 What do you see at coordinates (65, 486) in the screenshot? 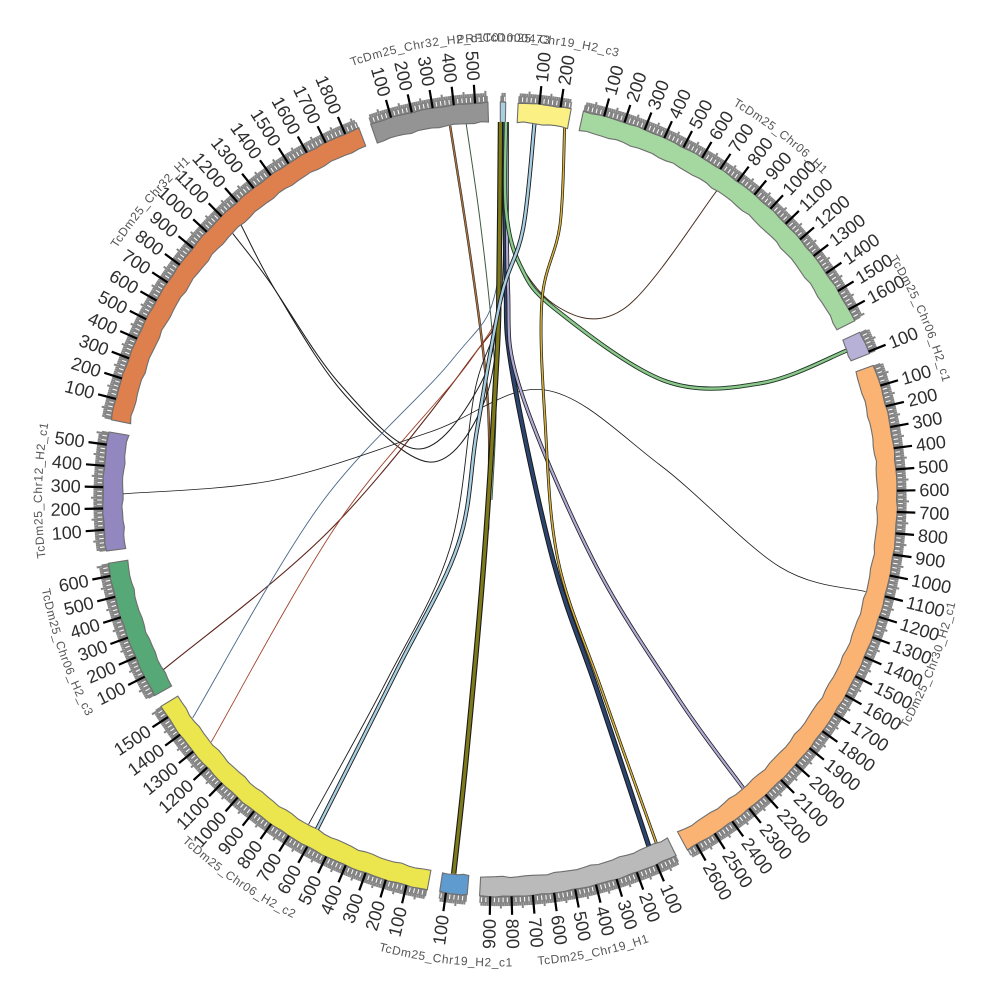
I see `svg-text: 300` at bounding box center [65, 486].